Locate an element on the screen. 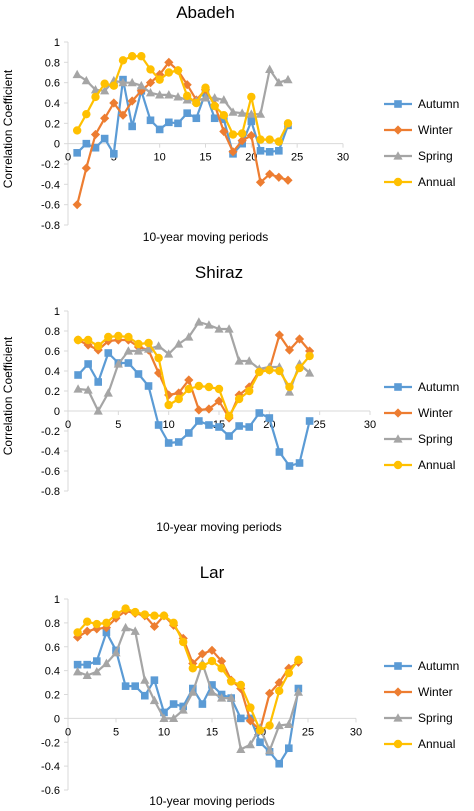  legend-marker-spring is located at coordinates (398, 155).